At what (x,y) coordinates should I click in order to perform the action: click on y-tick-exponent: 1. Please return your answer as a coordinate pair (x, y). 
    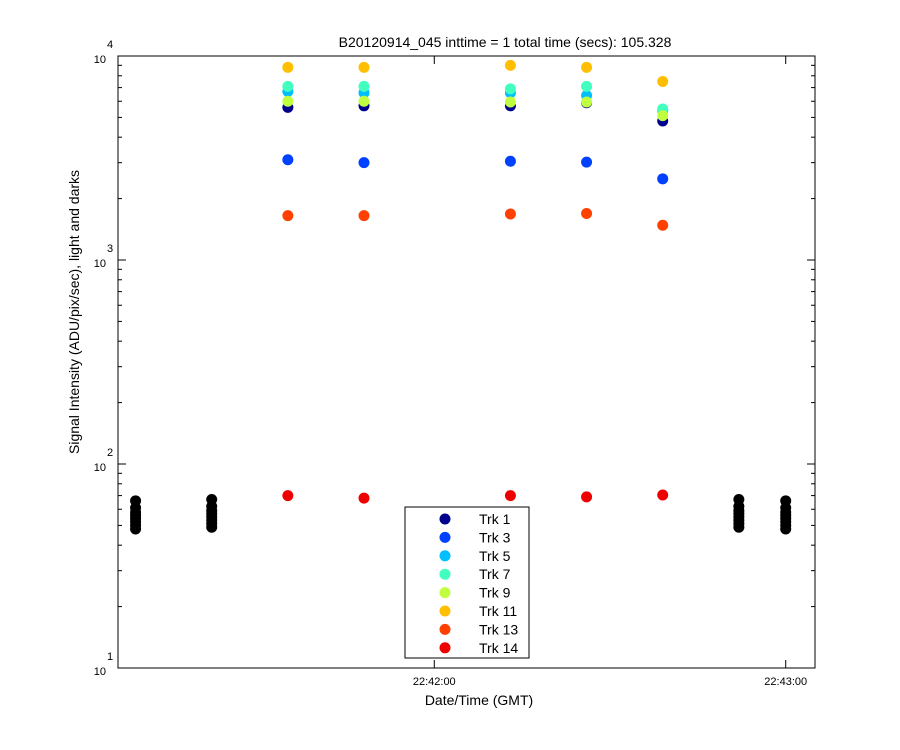
    Looking at the image, I should click on (110, 657).